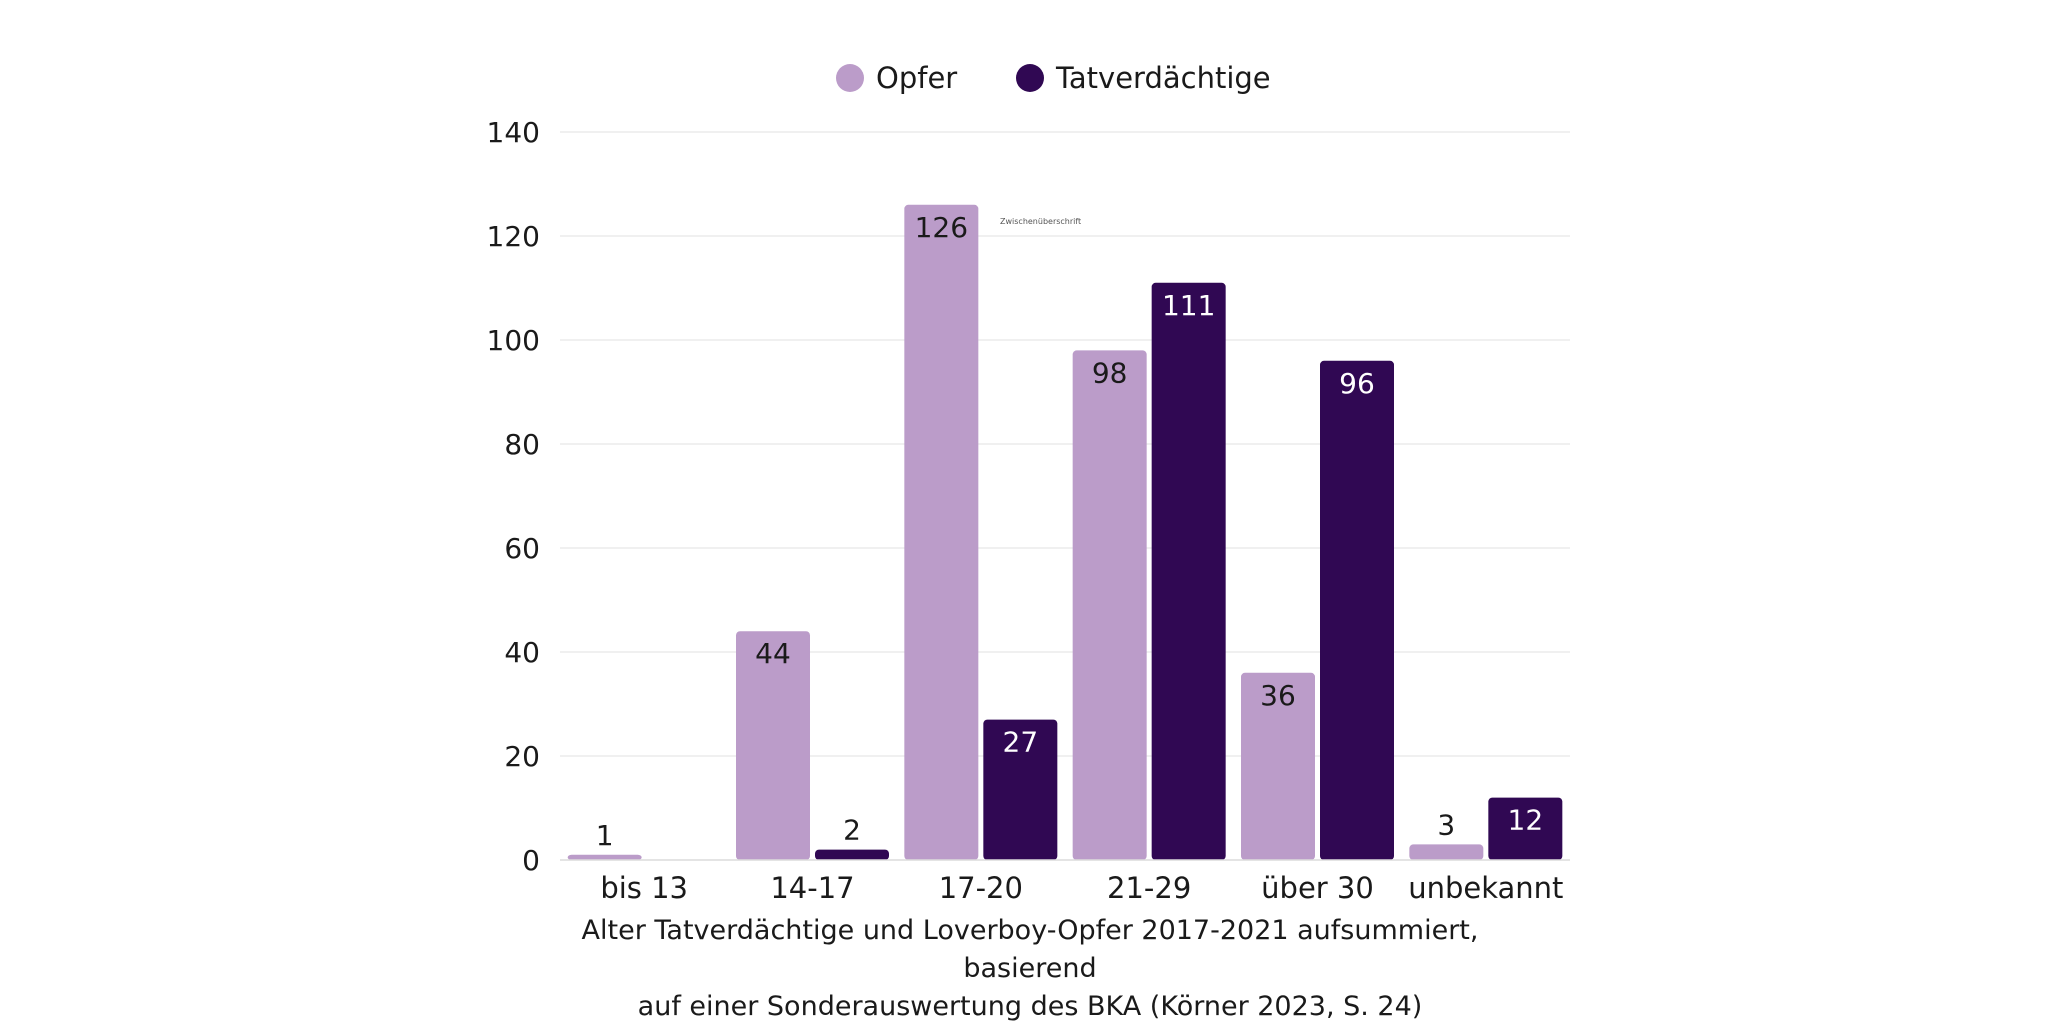 The height and width of the screenshot is (1026, 2048). What do you see at coordinates (1040, 221) in the screenshot?
I see `chart-annotation: Zwischenüberschrift` at bounding box center [1040, 221].